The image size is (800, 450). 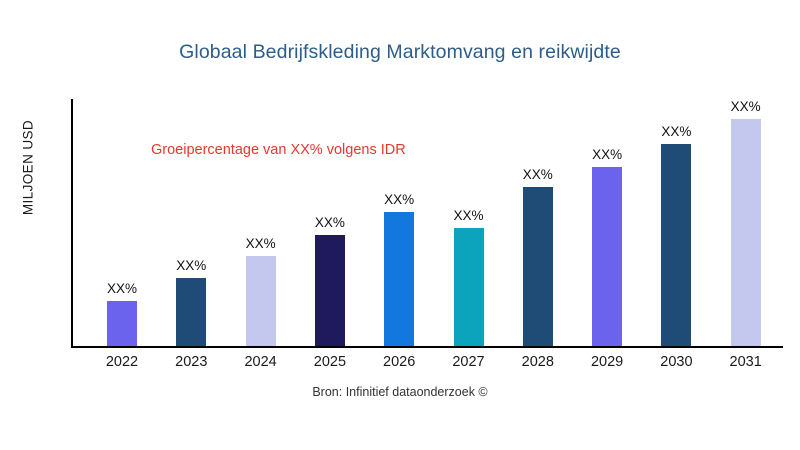 What do you see at coordinates (399, 362) in the screenshot?
I see `x-axis-tick-label: 2026` at bounding box center [399, 362].